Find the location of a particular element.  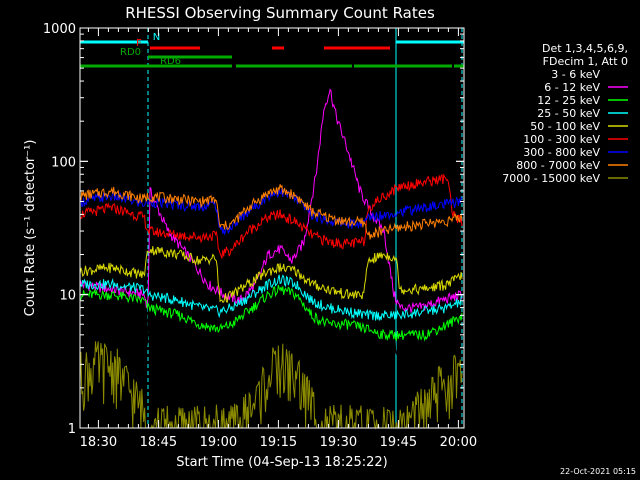

x-axis-label: Start Time (04-Sep-13 18:25:22) is located at coordinates (281, 462).